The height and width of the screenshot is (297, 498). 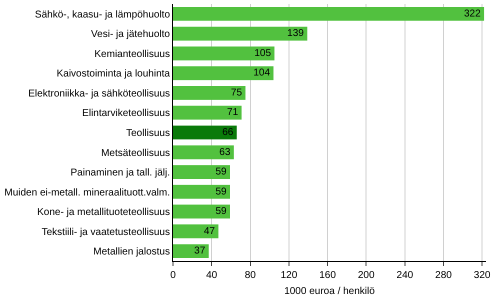 I want to click on y-tick-label: Elektroniikka- ja sähköteollisuus, so click(x=99, y=94).